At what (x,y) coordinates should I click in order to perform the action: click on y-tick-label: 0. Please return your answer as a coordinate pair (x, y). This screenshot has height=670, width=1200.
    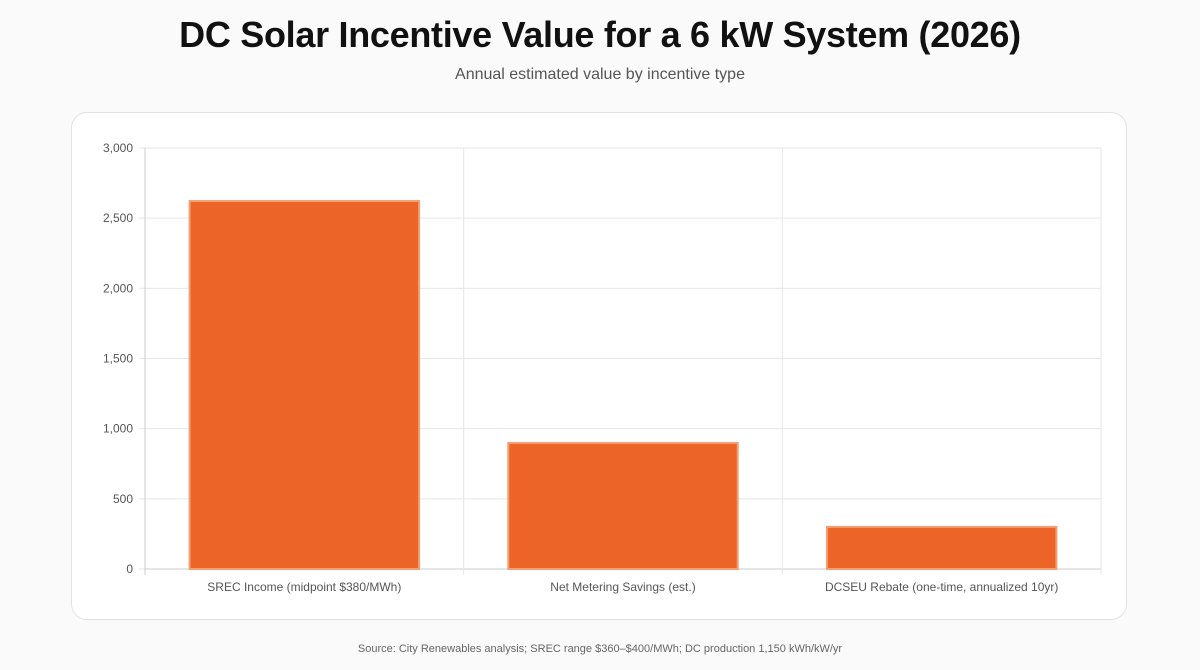
    Looking at the image, I should click on (129, 569).